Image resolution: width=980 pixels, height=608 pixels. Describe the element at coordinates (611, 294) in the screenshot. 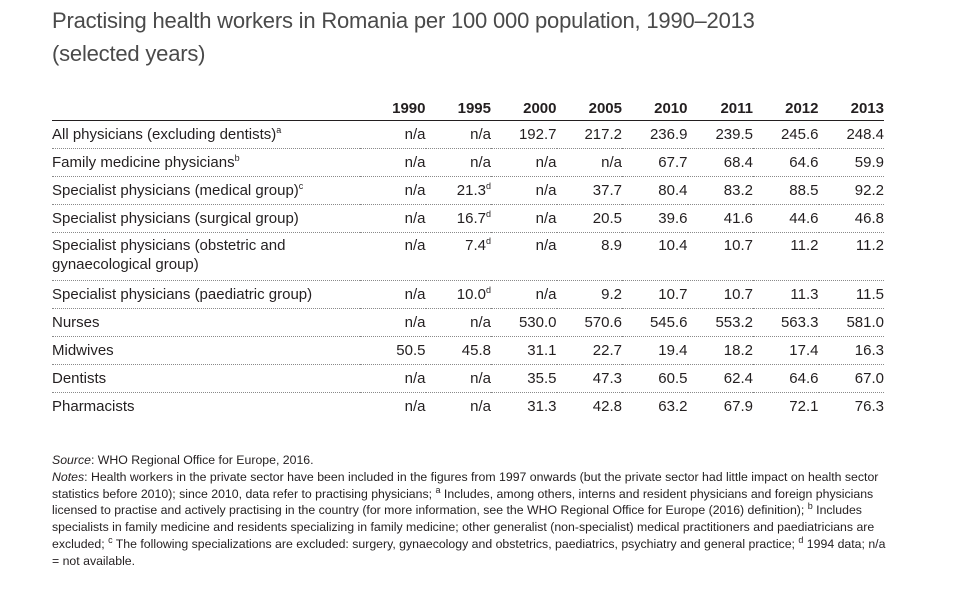

I see `cell-value: 9.2` at that location.